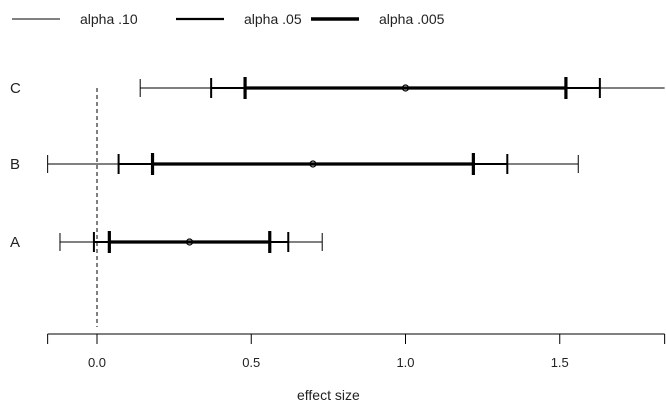 Image resolution: width=666 pixels, height=412 pixels. Describe the element at coordinates (294, 164) in the screenshot. I see `interval-row: B` at that location.